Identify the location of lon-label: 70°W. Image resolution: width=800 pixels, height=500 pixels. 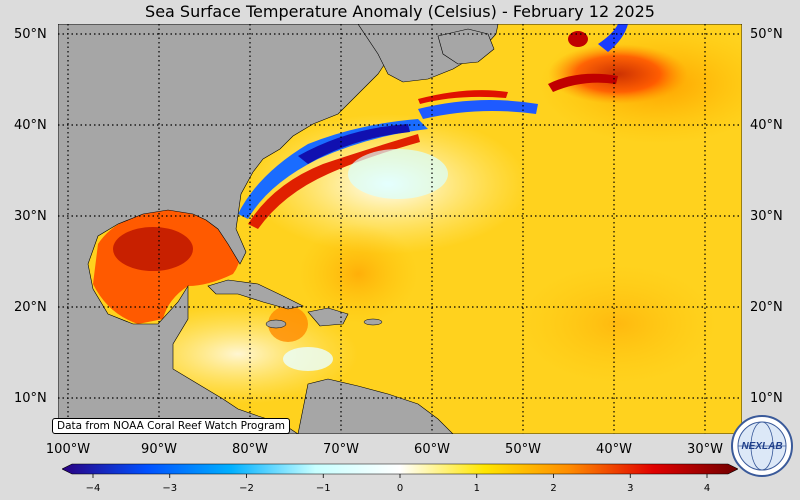
(341, 449).